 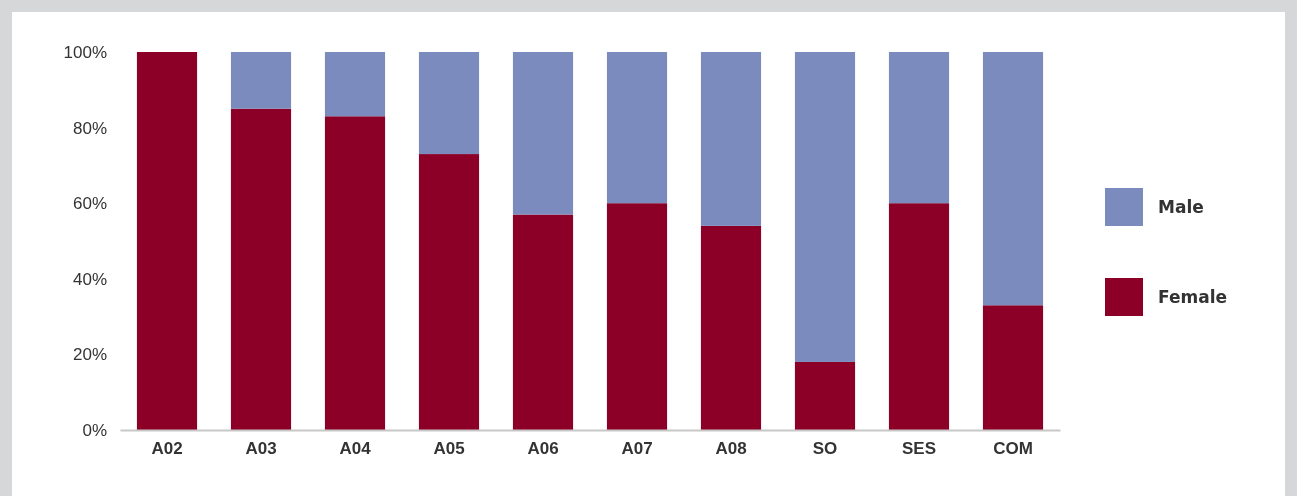 What do you see at coordinates (1192, 297) in the screenshot?
I see `legend-label: Female` at bounding box center [1192, 297].